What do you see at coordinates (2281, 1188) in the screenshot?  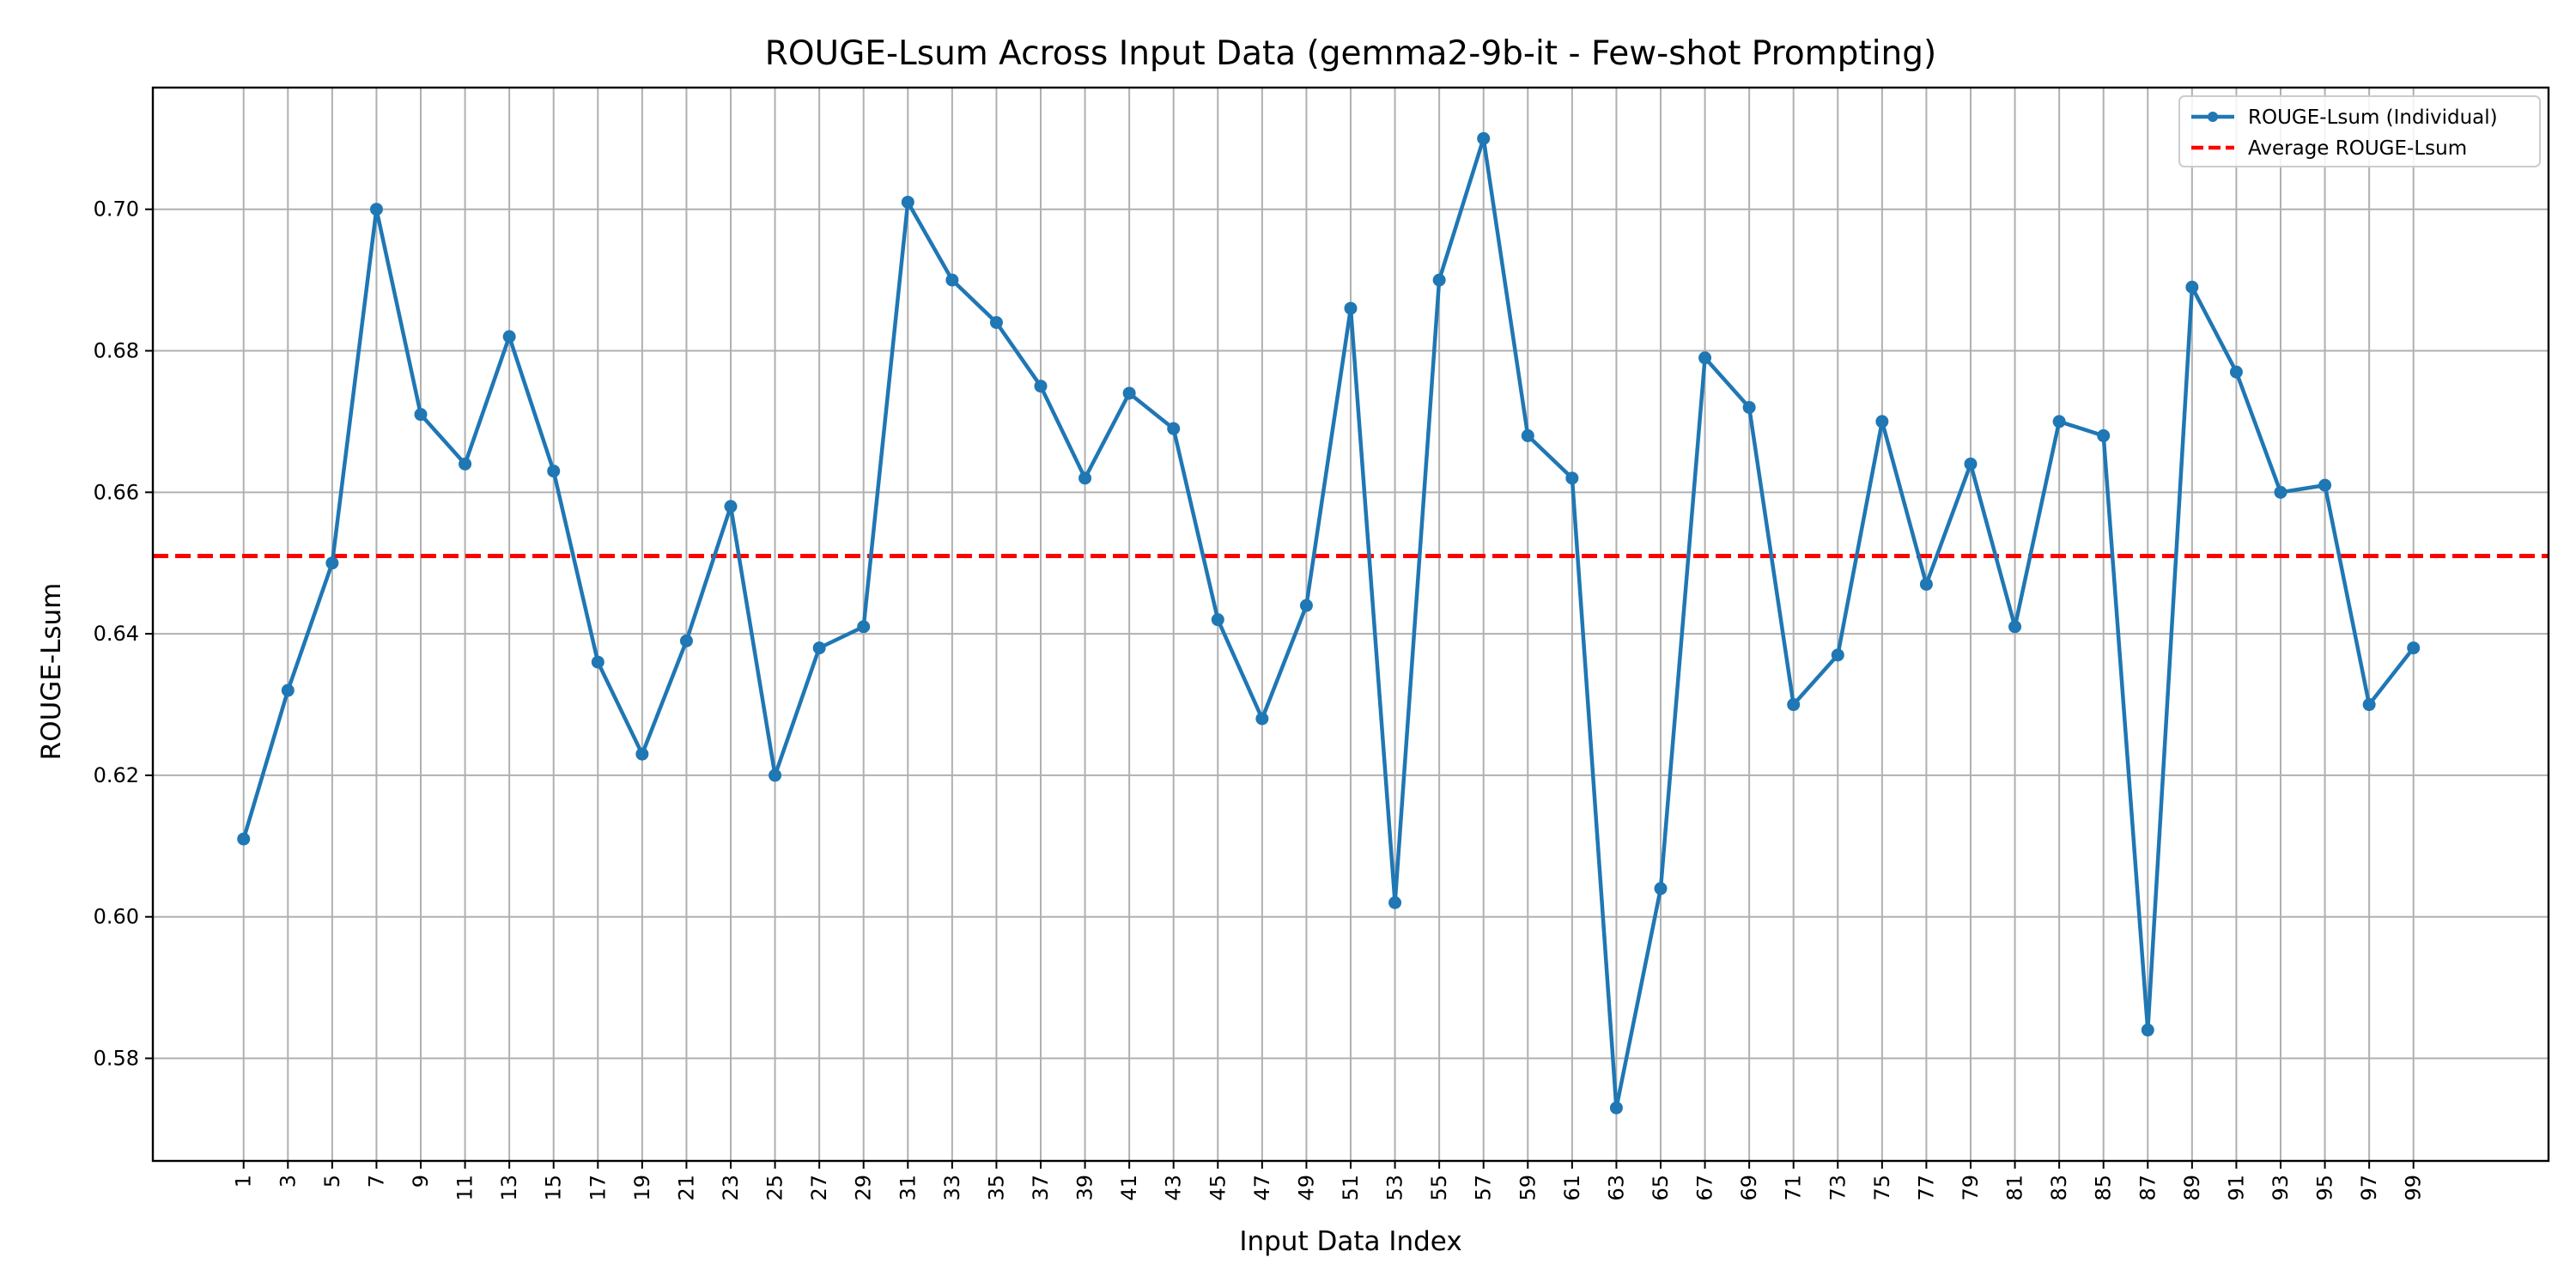 I see `x-tick-label: 93` at bounding box center [2281, 1188].